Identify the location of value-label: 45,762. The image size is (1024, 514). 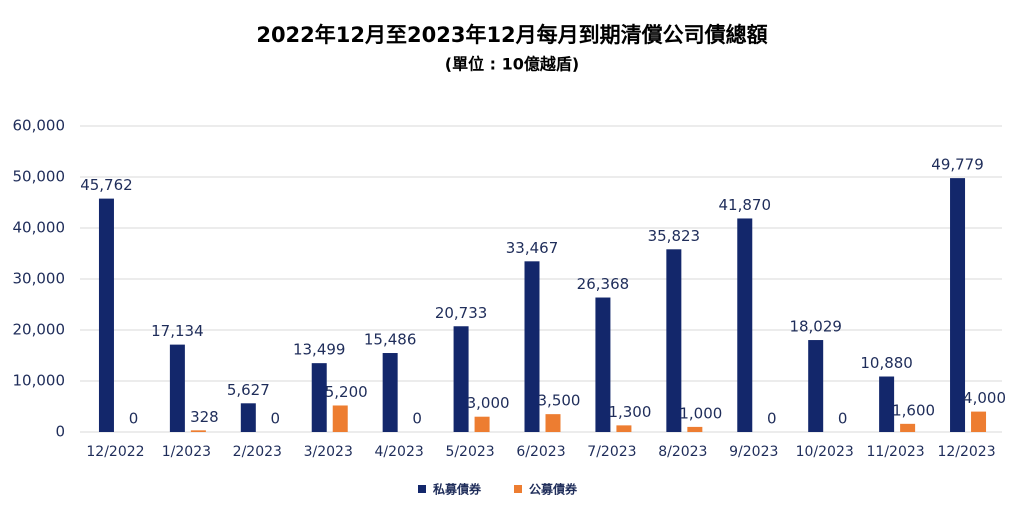
(106, 185).